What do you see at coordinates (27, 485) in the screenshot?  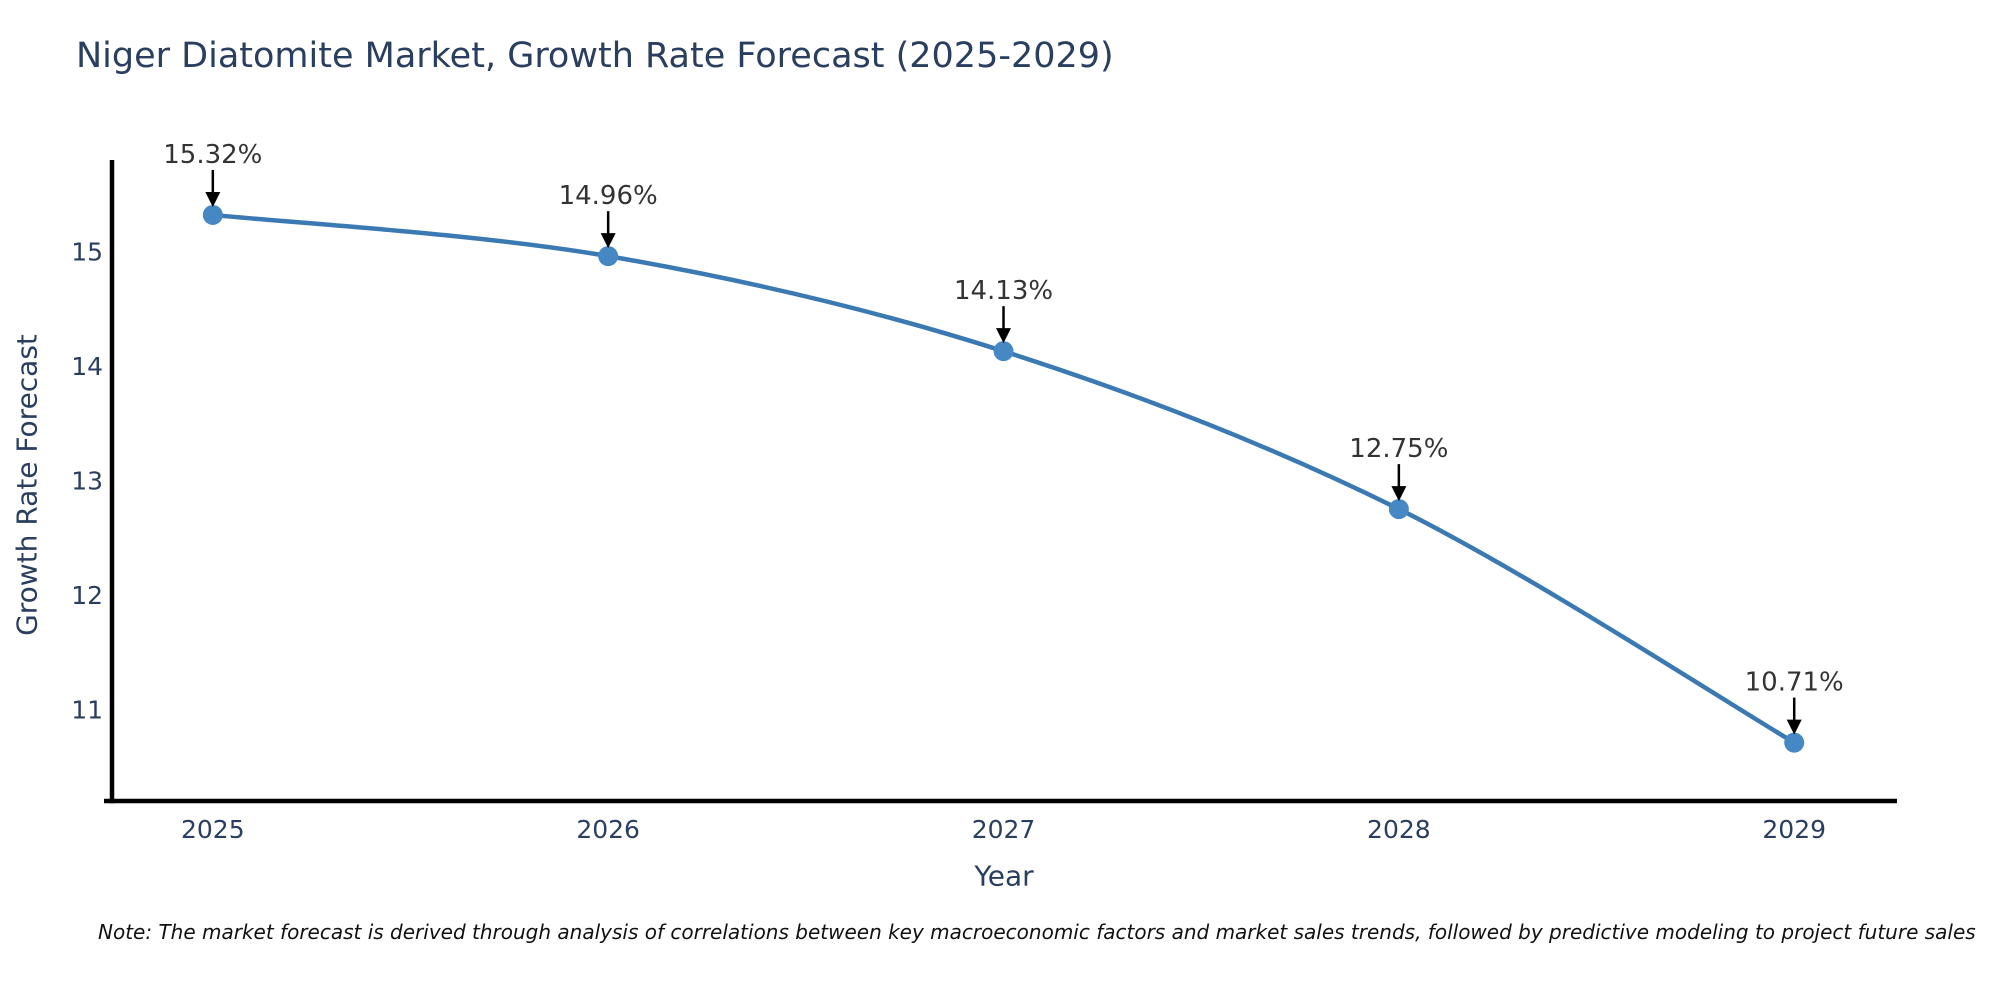 I see `y-axis-title: Growth Rate Forecast` at bounding box center [27, 485].